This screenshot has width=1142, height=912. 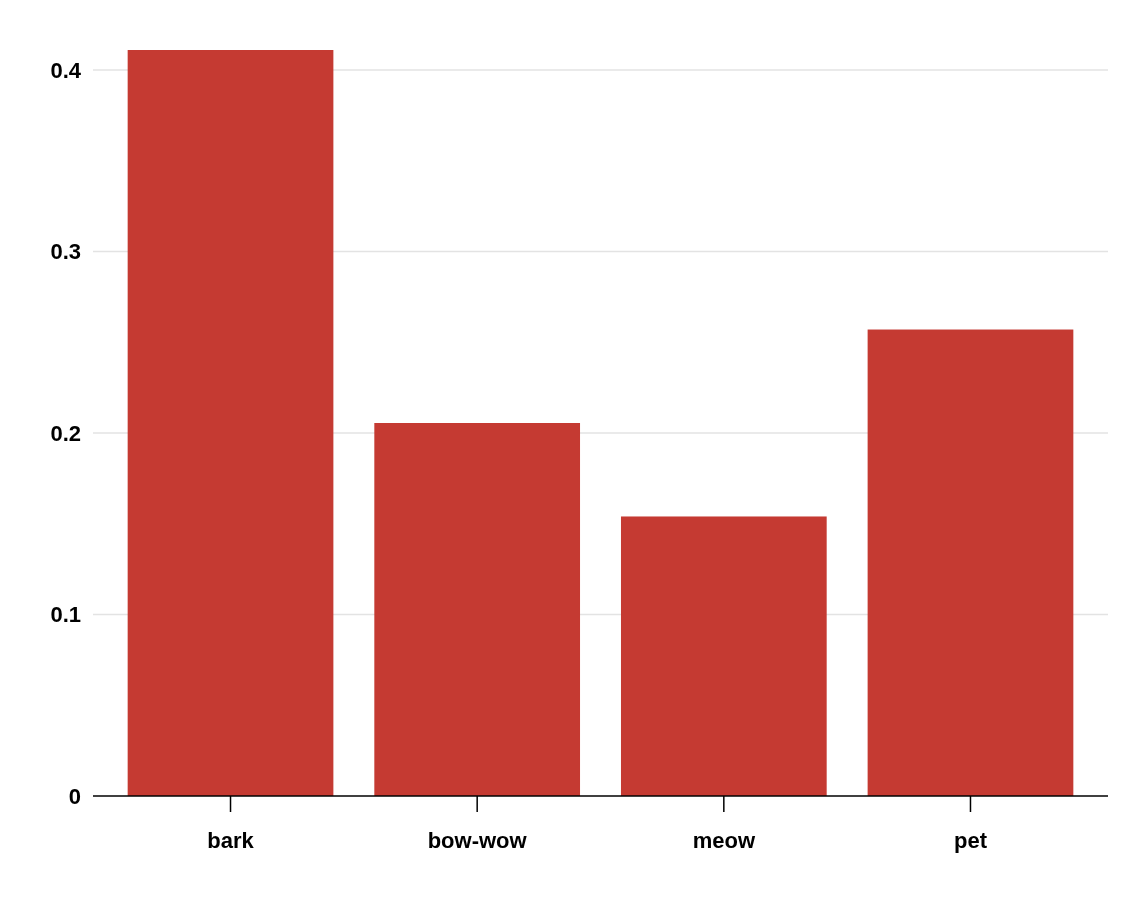 What do you see at coordinates (65, 615) in the screenshot?
I see `y-tick-label: 0.1` at bounding box center [65, 615].